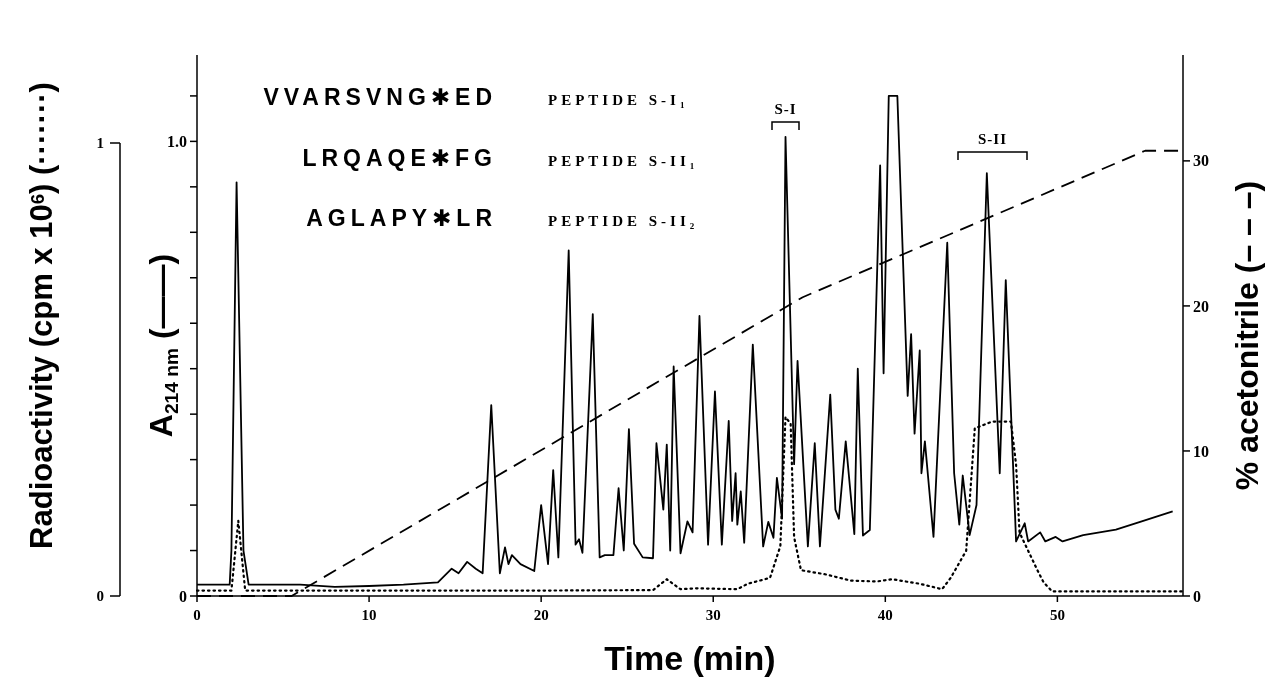 The height and width of the screenshot is (684, 1276). Describe the element at coordinates (100, 143) in the screenshot. I see `y3-tick-label: 1` at that location.